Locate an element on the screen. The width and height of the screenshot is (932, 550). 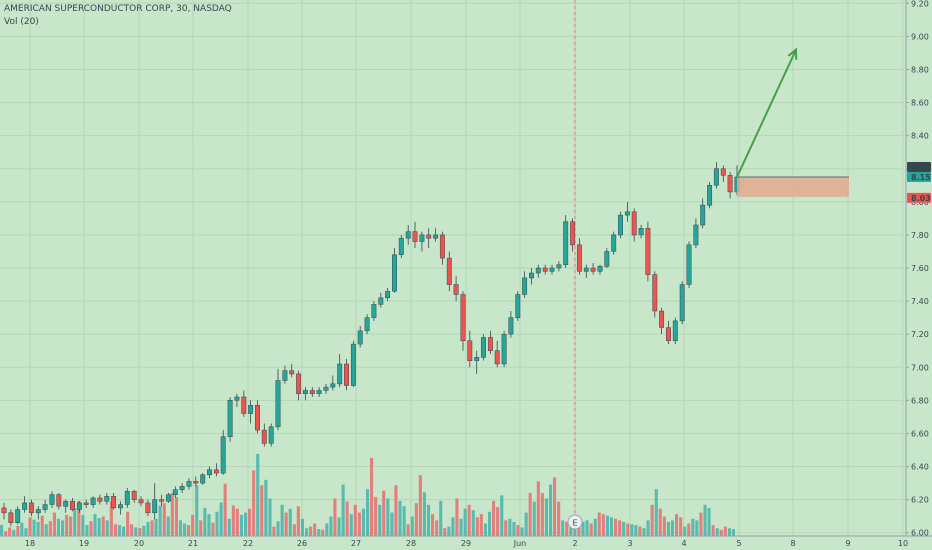
price-tick-label: 6.00 is located at coordinates (920, 533).